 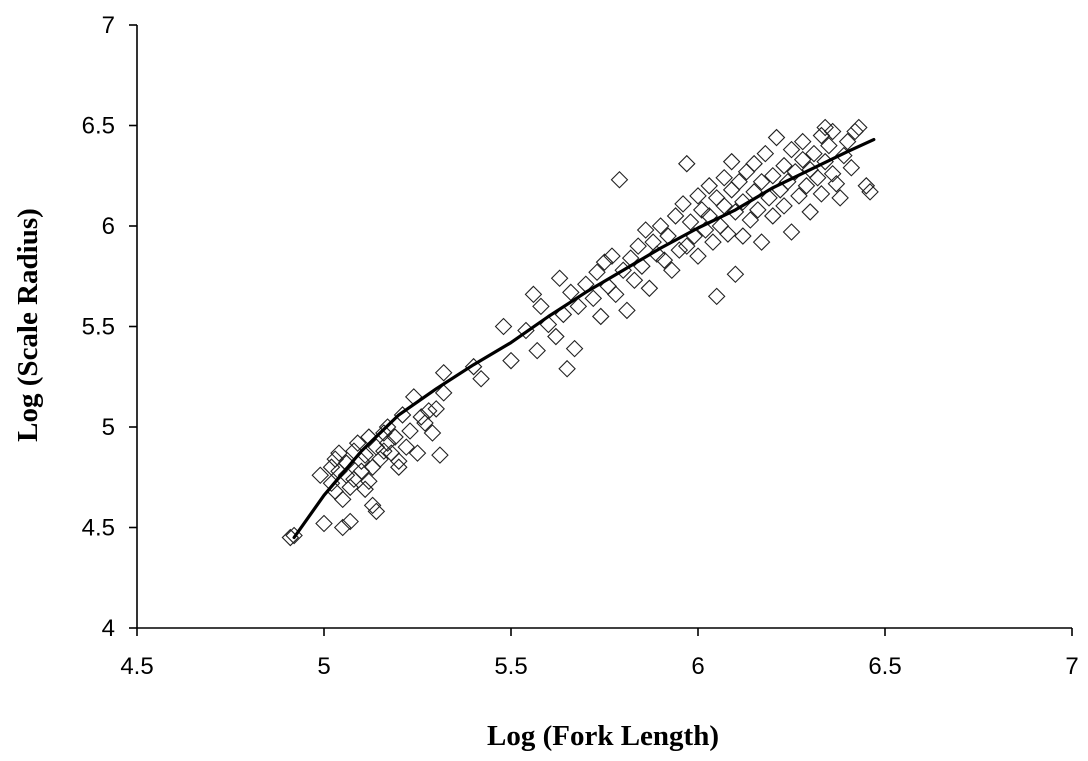 I want to click on y-tick-label: 7, so click(x=108, y=25).